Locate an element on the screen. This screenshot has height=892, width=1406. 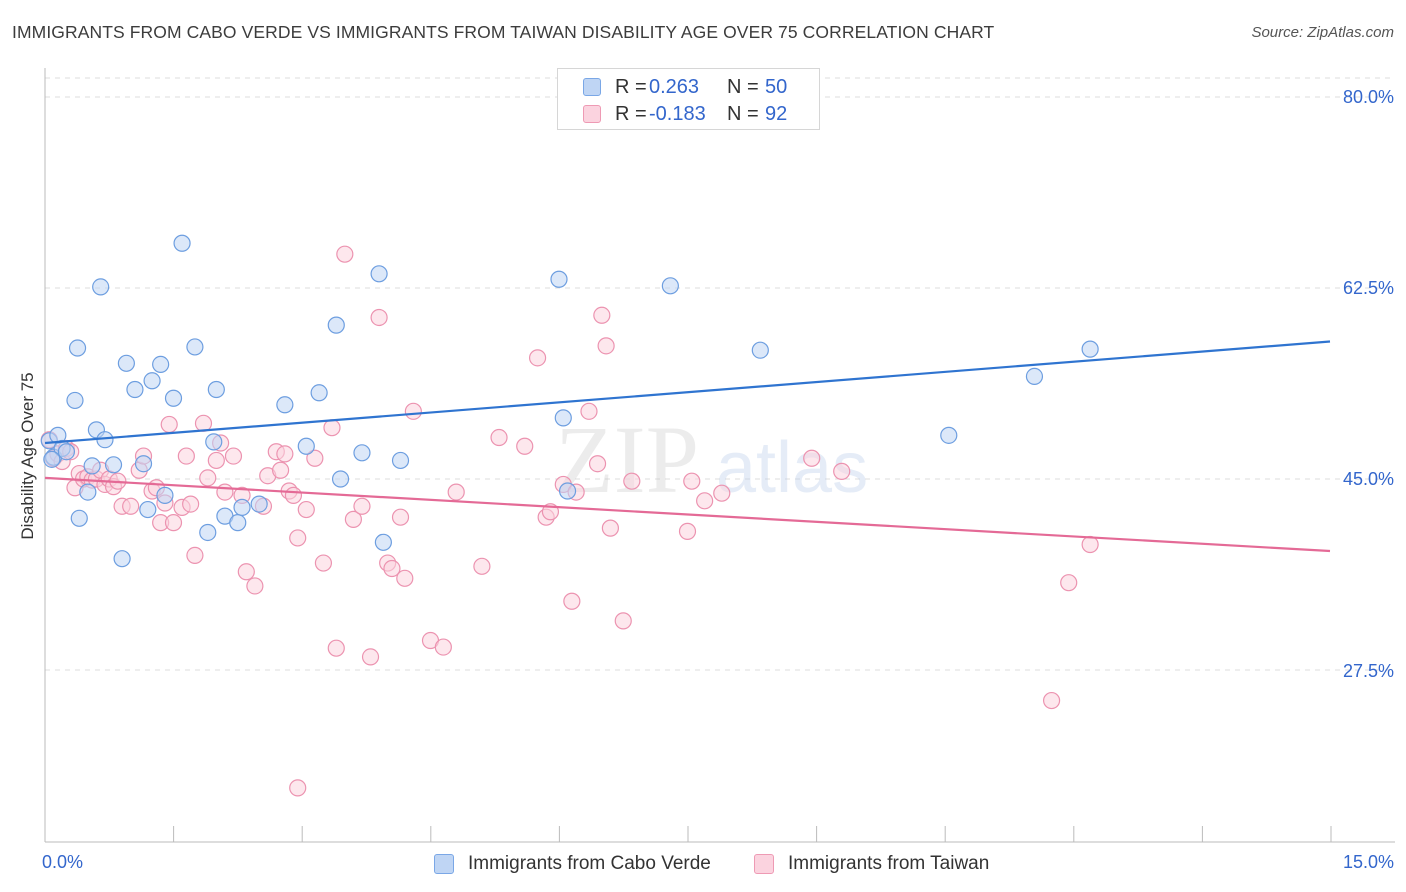
legend-row-cabo-verde: R = 0.263 N = 50 is located at coordinates (672, 87).